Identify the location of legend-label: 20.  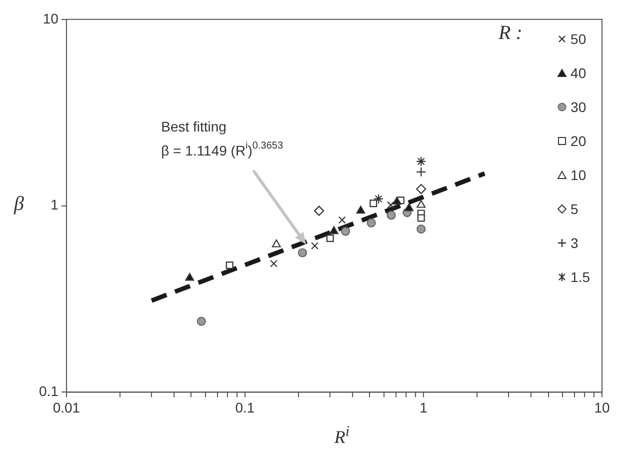
(578, 141).